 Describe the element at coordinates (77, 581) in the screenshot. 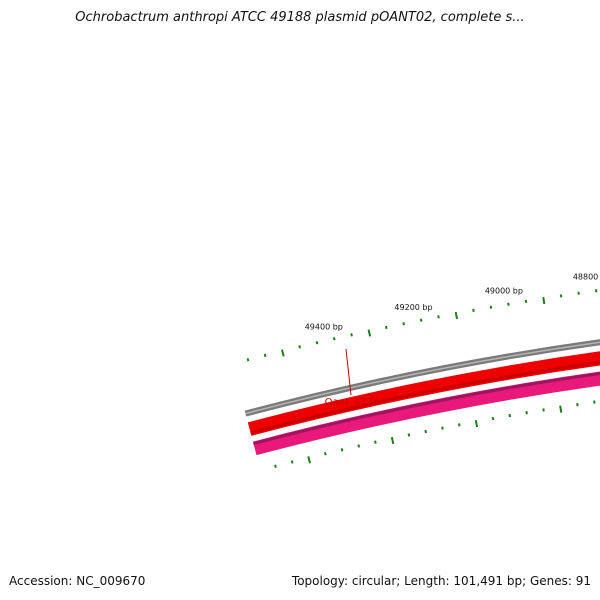

I see `accession-text: Accession: NC_009670` at that location.